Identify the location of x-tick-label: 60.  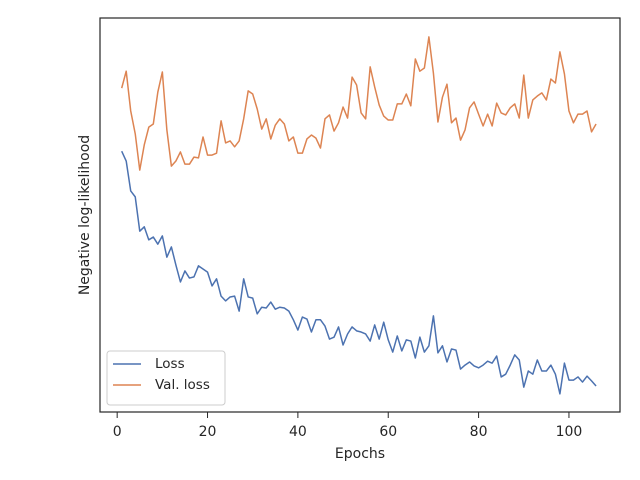
(388, 432).